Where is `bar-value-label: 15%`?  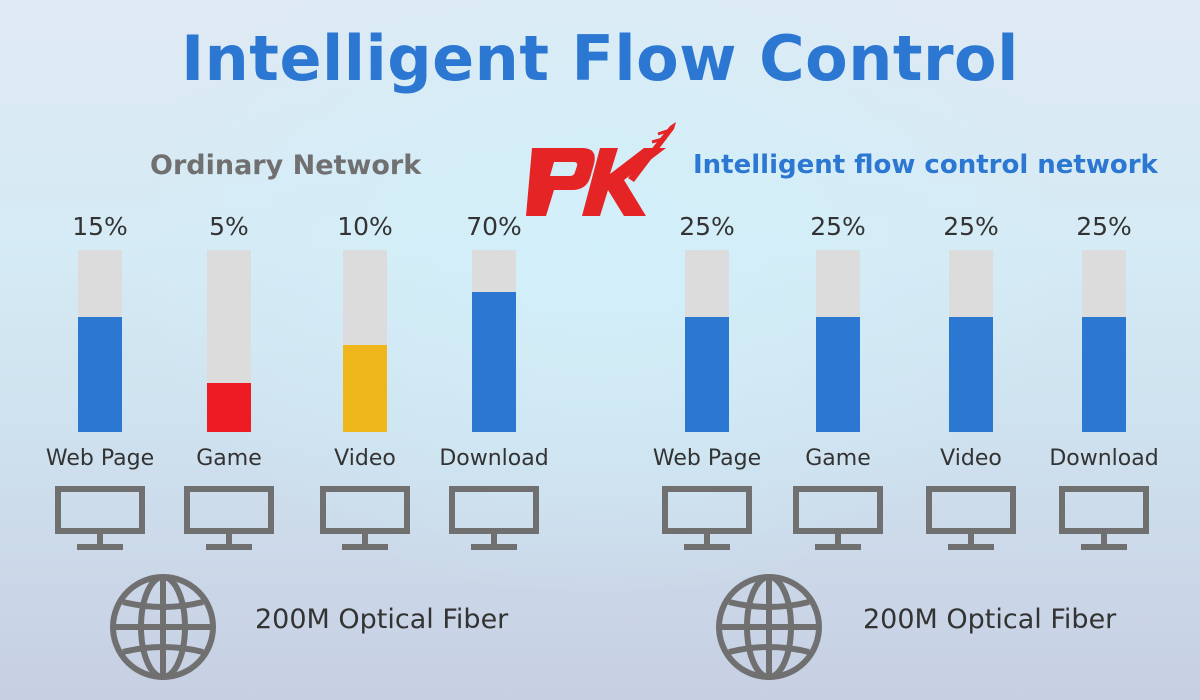 bar-value-label: 15% is located at coordinates (100, 226).